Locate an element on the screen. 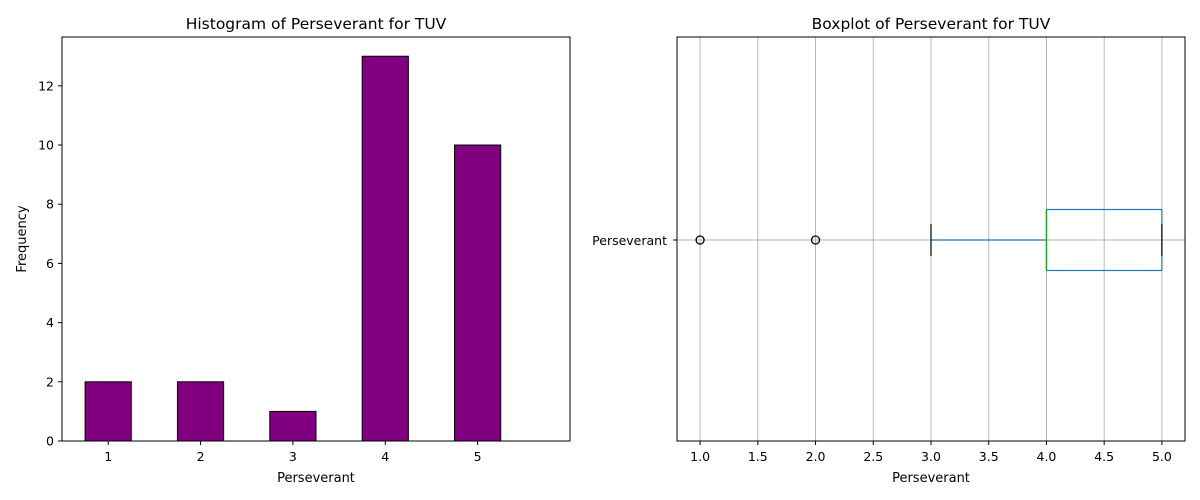 This screenshot has width=1200, height=500. boxplot-x-tick-label: 2.0 is located at coordinates (816, 456).